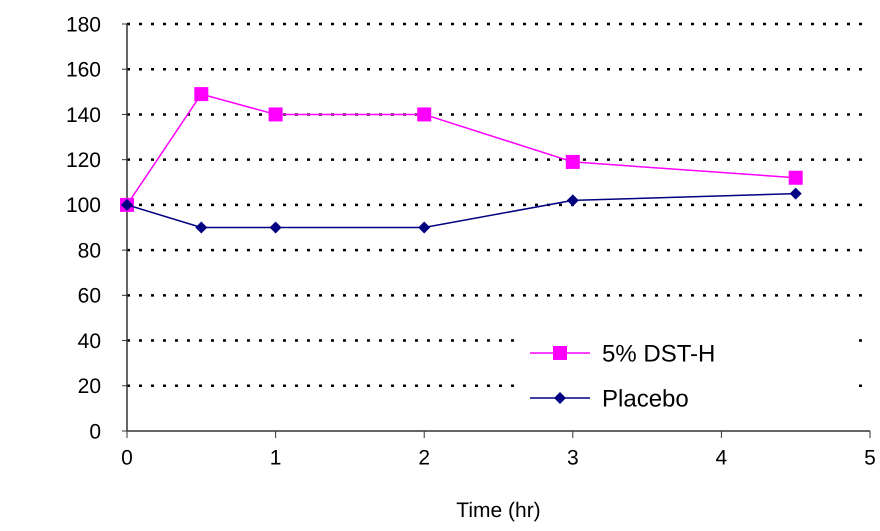 The width and height of the screenshot is (880, 531). Describe the element at coordinates (83, 24) in the screenshot. I see `y-tick-label: 180` at that location.